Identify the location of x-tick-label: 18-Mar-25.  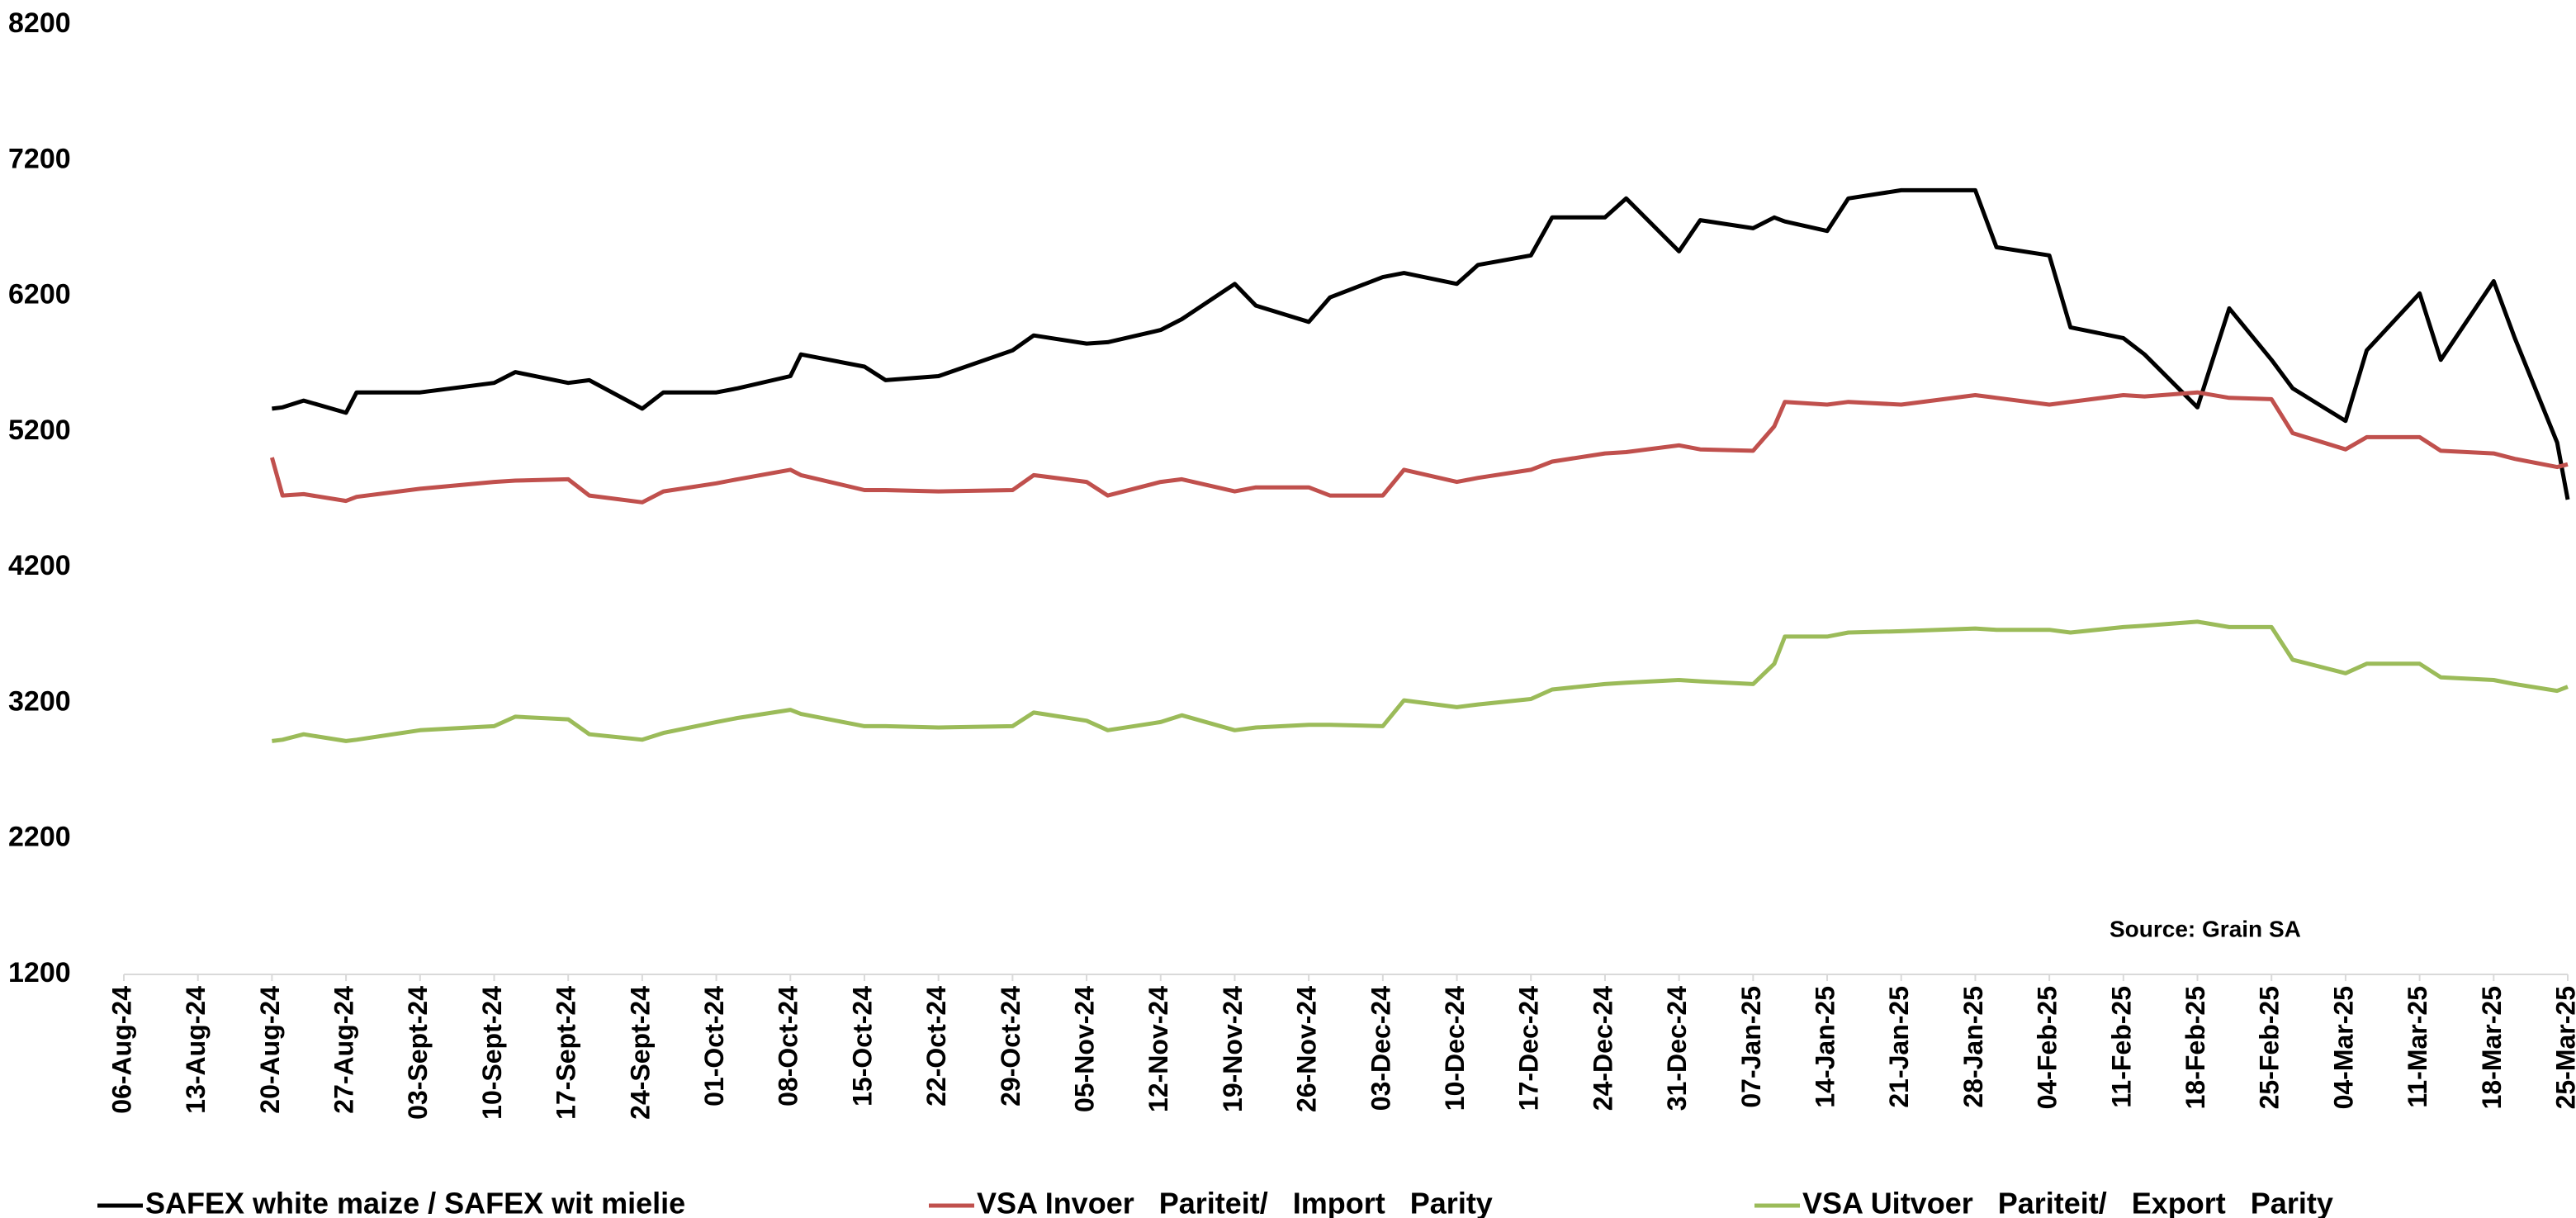
(2492, 1047).